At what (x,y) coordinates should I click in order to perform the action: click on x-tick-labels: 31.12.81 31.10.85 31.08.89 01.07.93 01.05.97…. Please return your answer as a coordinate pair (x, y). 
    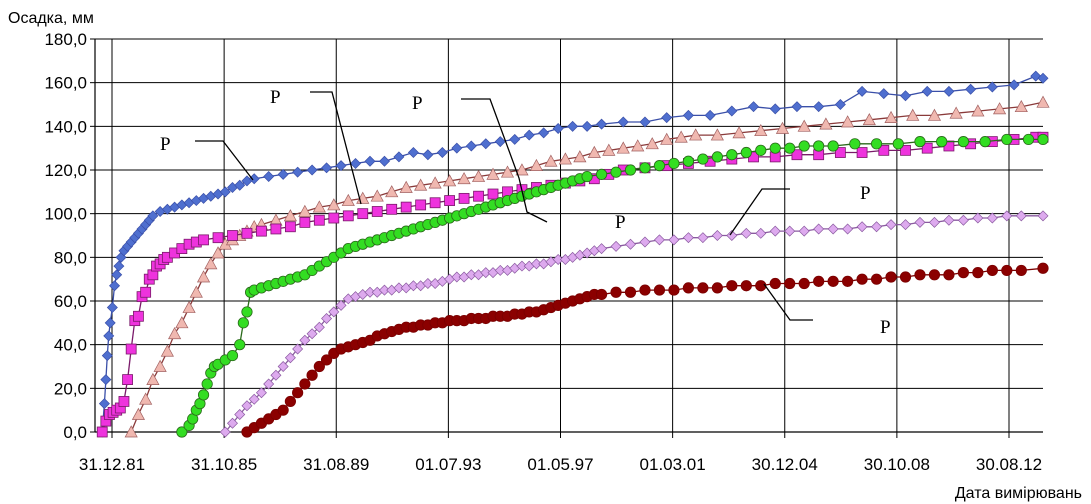
    Looking at the image, I should click on (560, 464).